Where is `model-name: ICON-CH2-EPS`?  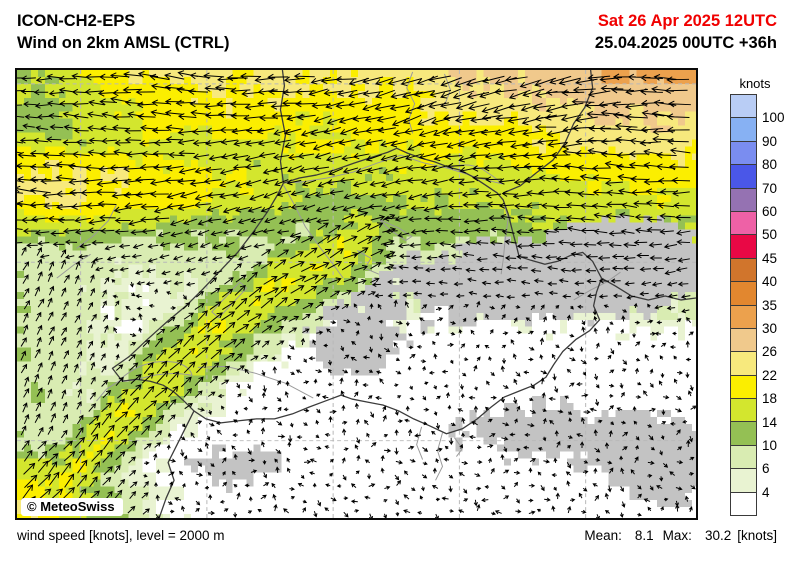 model-name: ICON-CH2-EPS is located at coordinates (76, 21).